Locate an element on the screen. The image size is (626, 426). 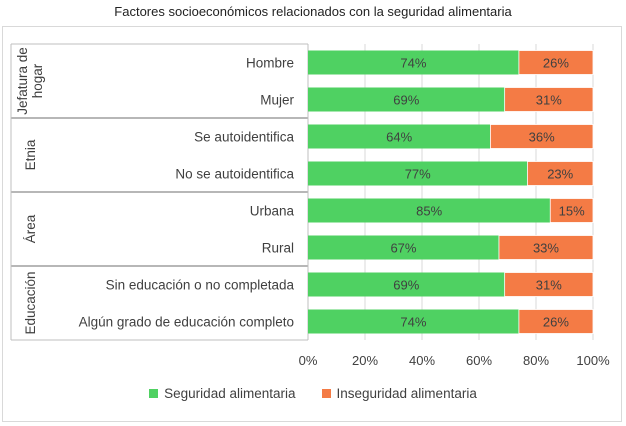
data-label: 23% is located at coordinates (560, 174).